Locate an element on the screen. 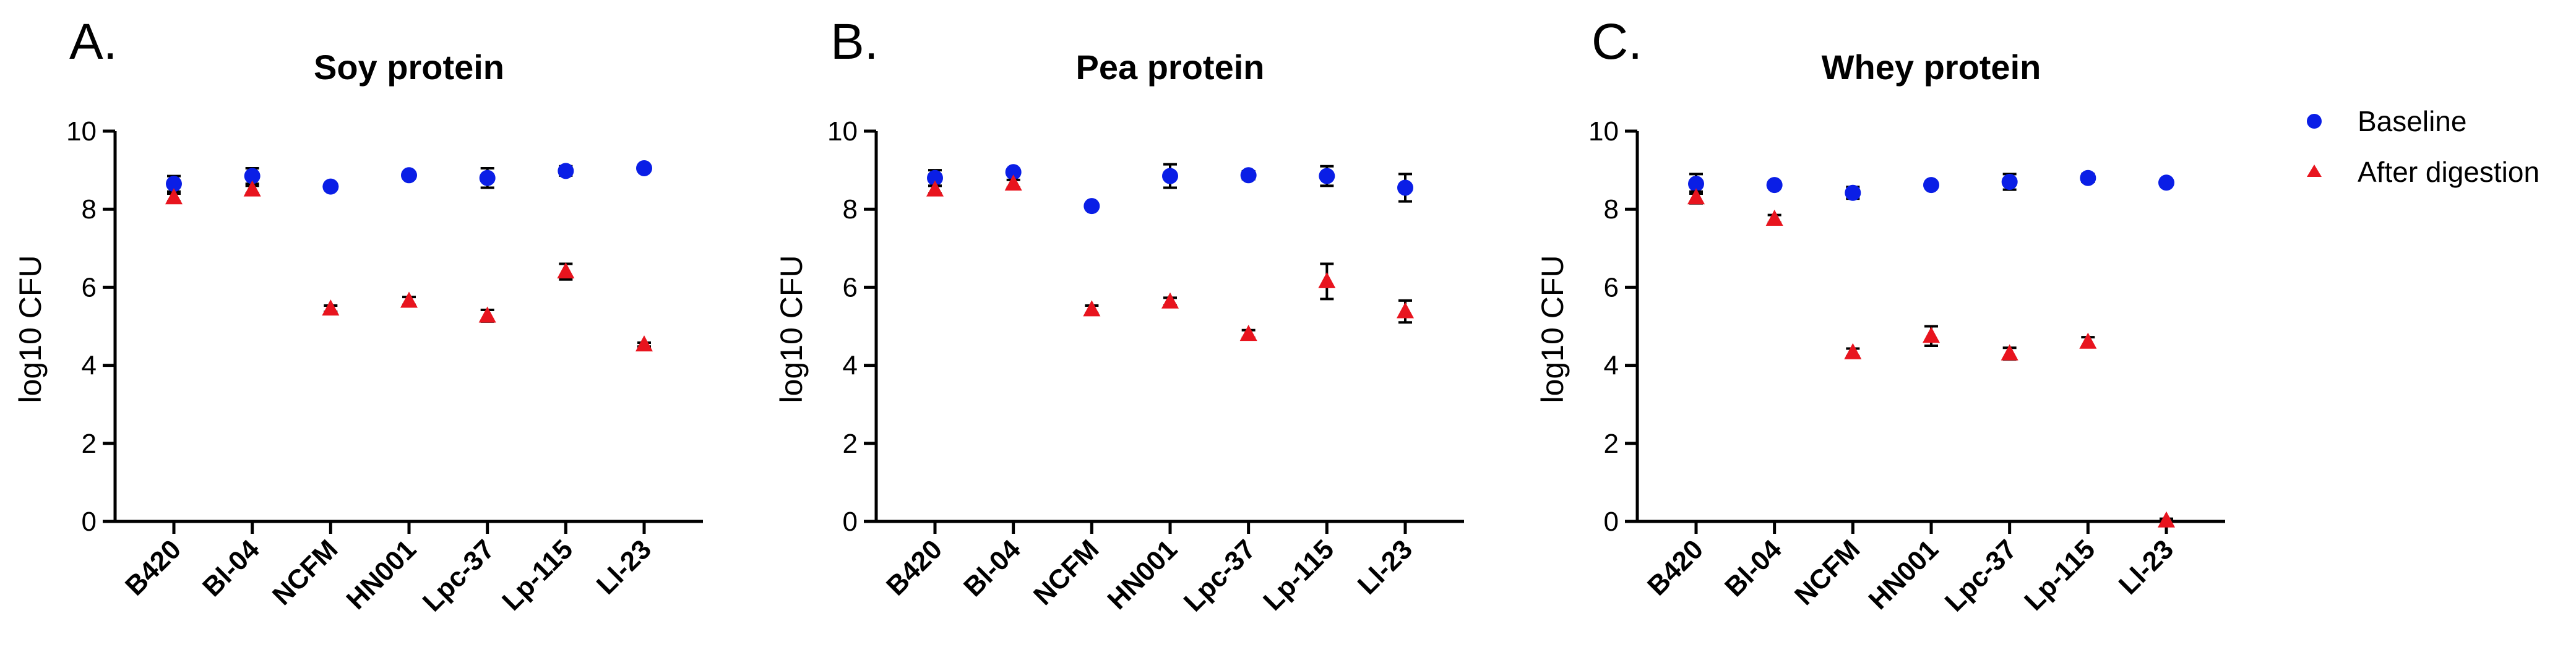 The height and width of the screenshot is (647, 2576). x-category-label-c: Lp-115 is located at coordinates (2059, 575).